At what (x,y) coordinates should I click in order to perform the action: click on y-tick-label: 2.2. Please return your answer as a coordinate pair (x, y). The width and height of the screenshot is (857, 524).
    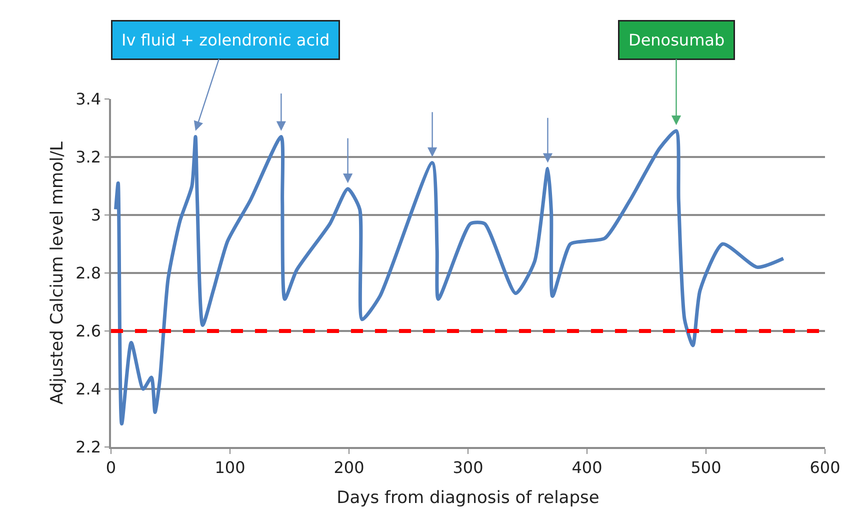
    Looking at the image, I should click on (89, 447).